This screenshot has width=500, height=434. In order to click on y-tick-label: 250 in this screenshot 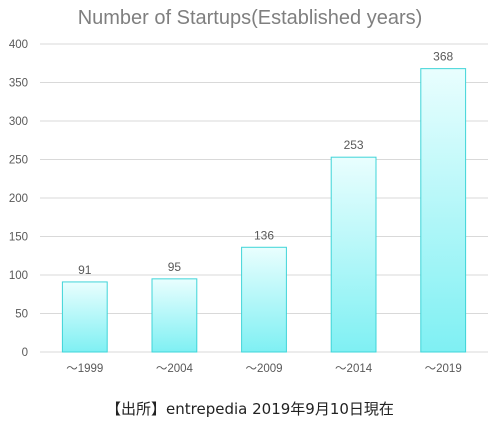, I will do `click(18, 161)`.